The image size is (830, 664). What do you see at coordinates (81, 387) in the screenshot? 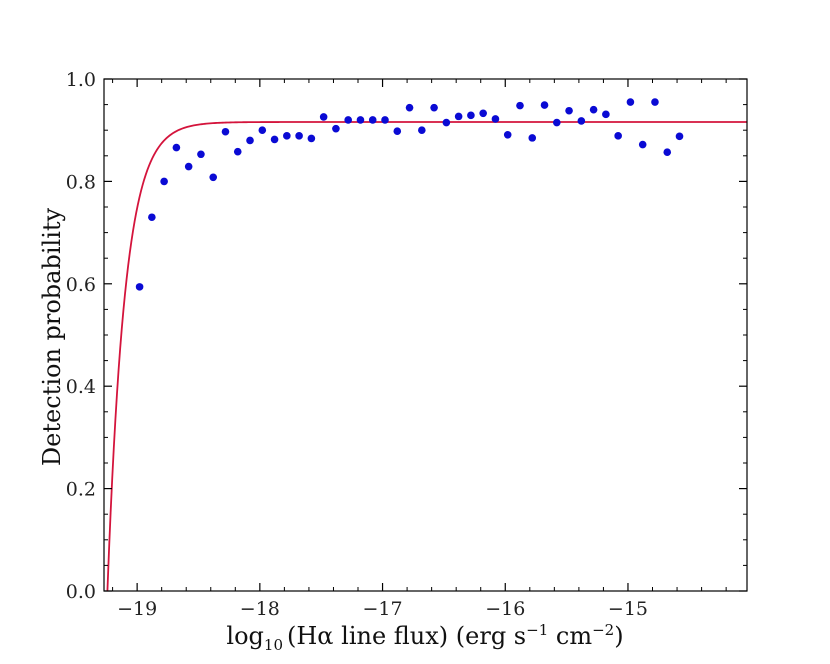
I see `y-tick-label: 0.4` at bounding box center [81, 387].